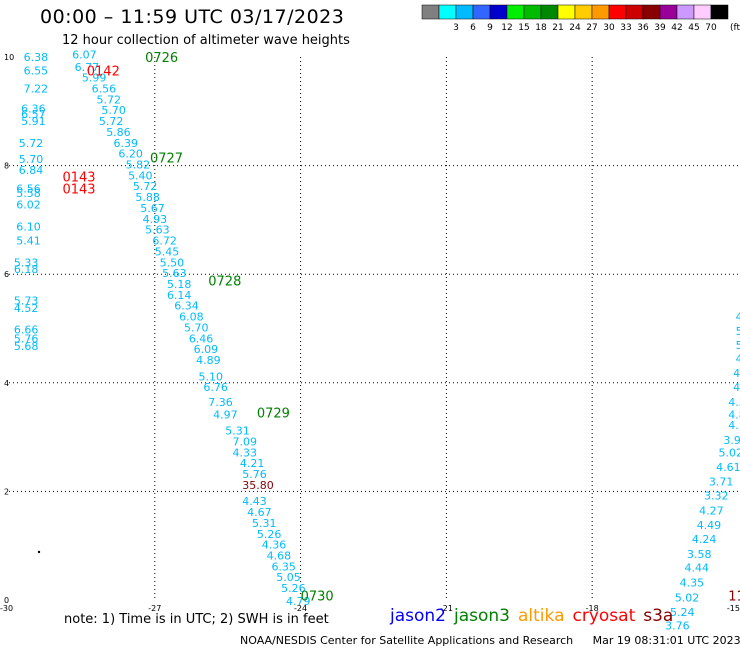  What do you see at coordinates (140, 175) in the screenshot?
I see `swh-point-label: 5.40` at bounding box center [140, 175].